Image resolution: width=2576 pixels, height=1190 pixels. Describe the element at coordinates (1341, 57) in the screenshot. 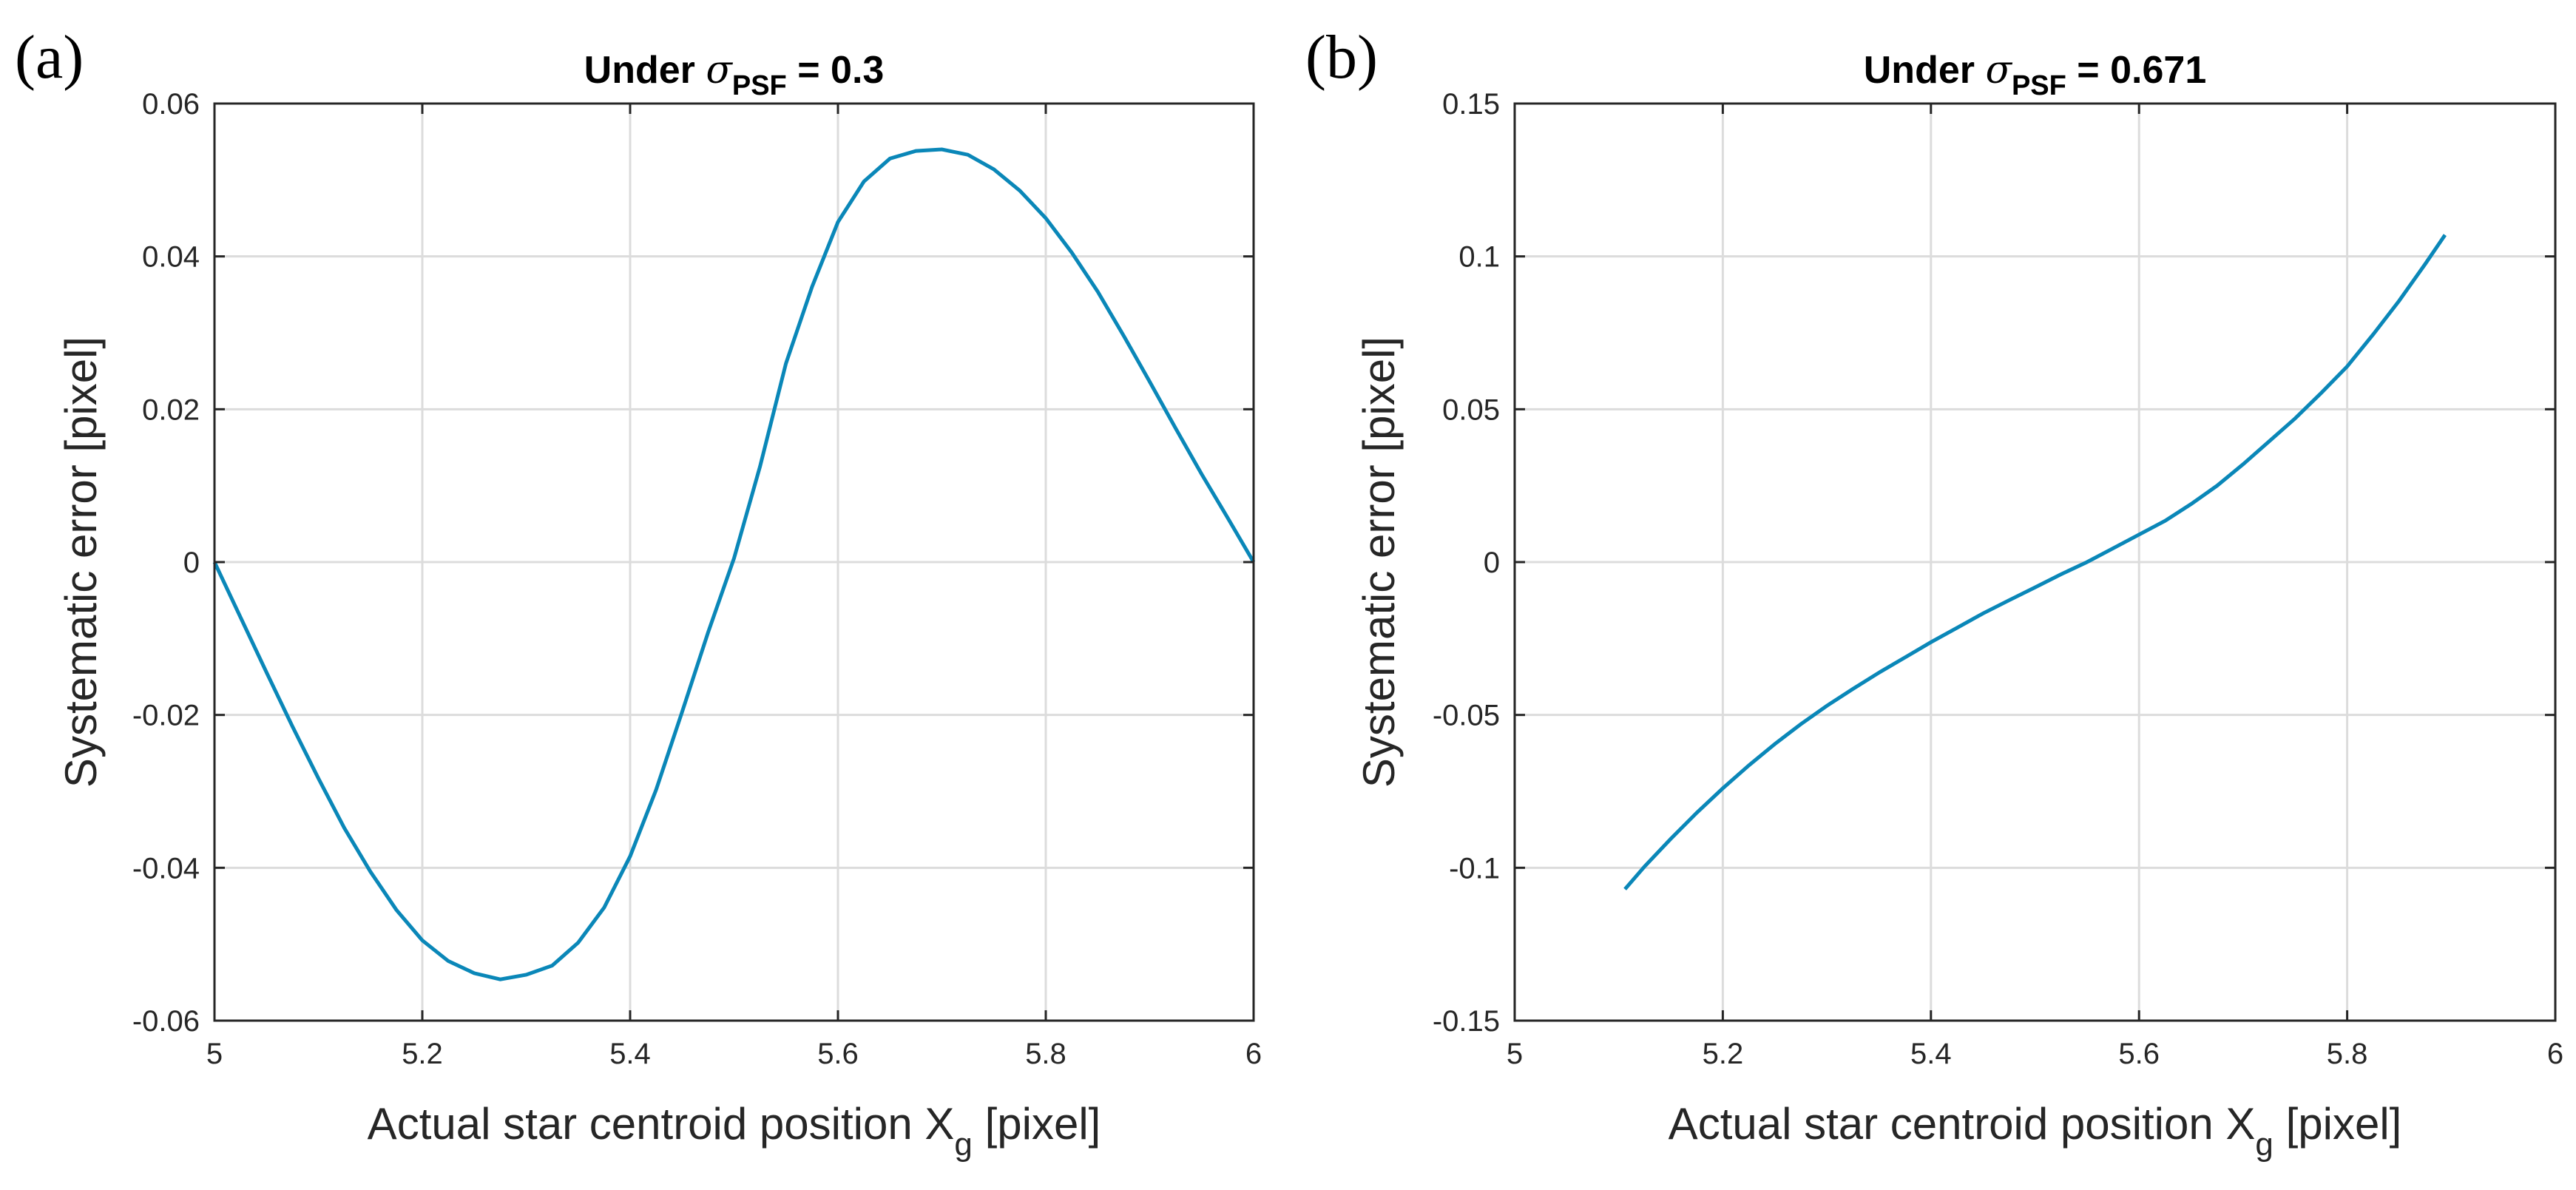

I see `panel-label: (b)` at that location.